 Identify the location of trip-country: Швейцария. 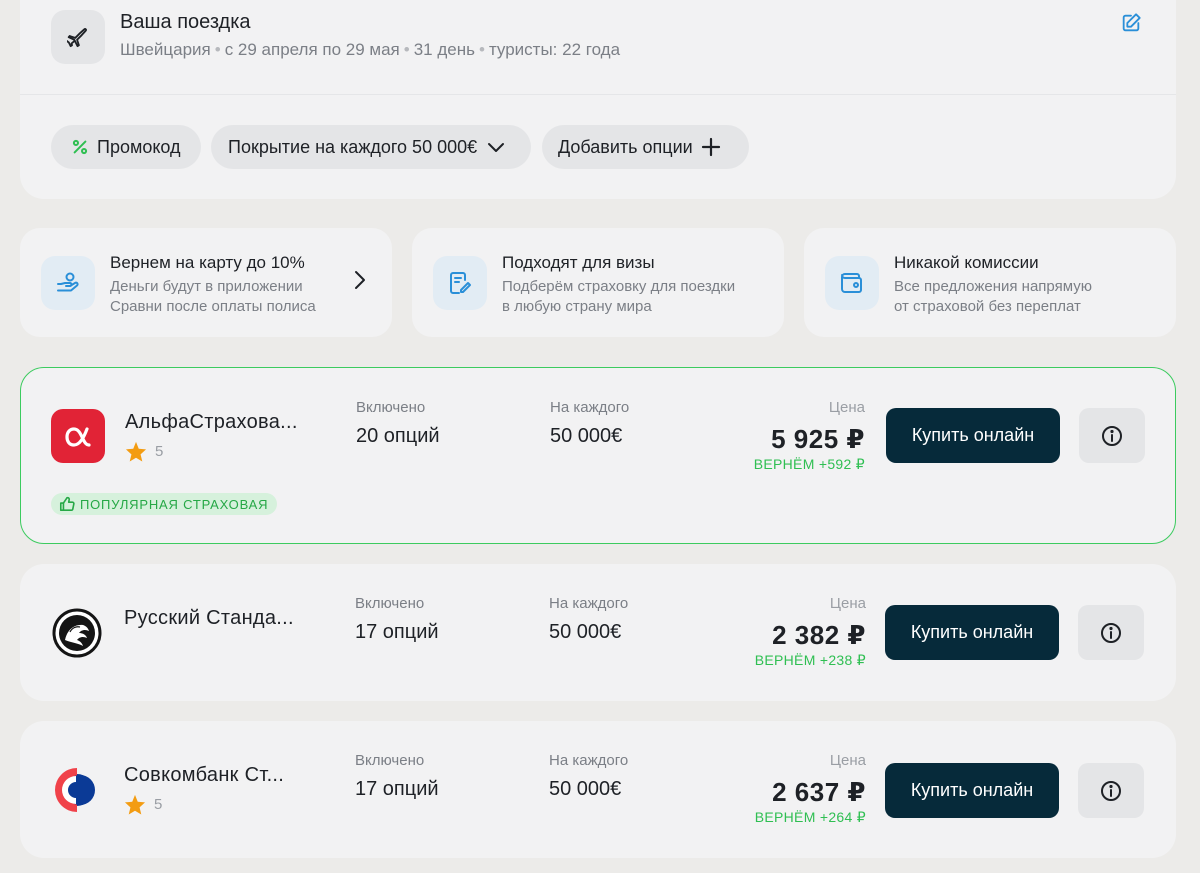
(165, 49).